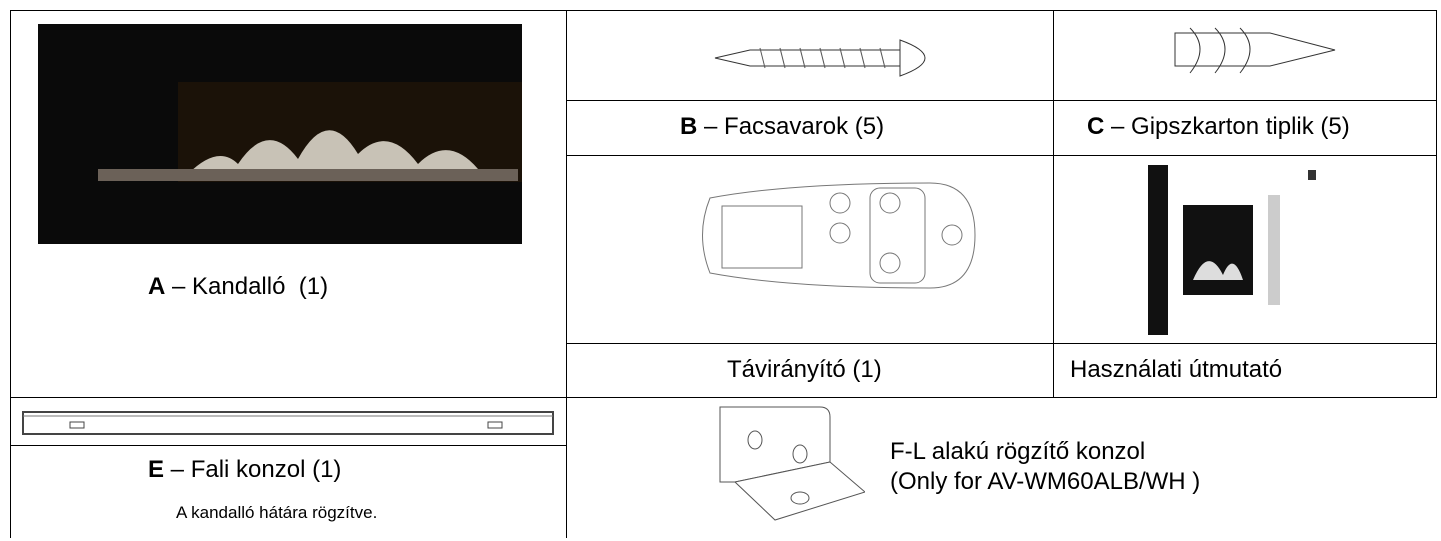  I want to click on wall-bracket-image, so click(288, 423).